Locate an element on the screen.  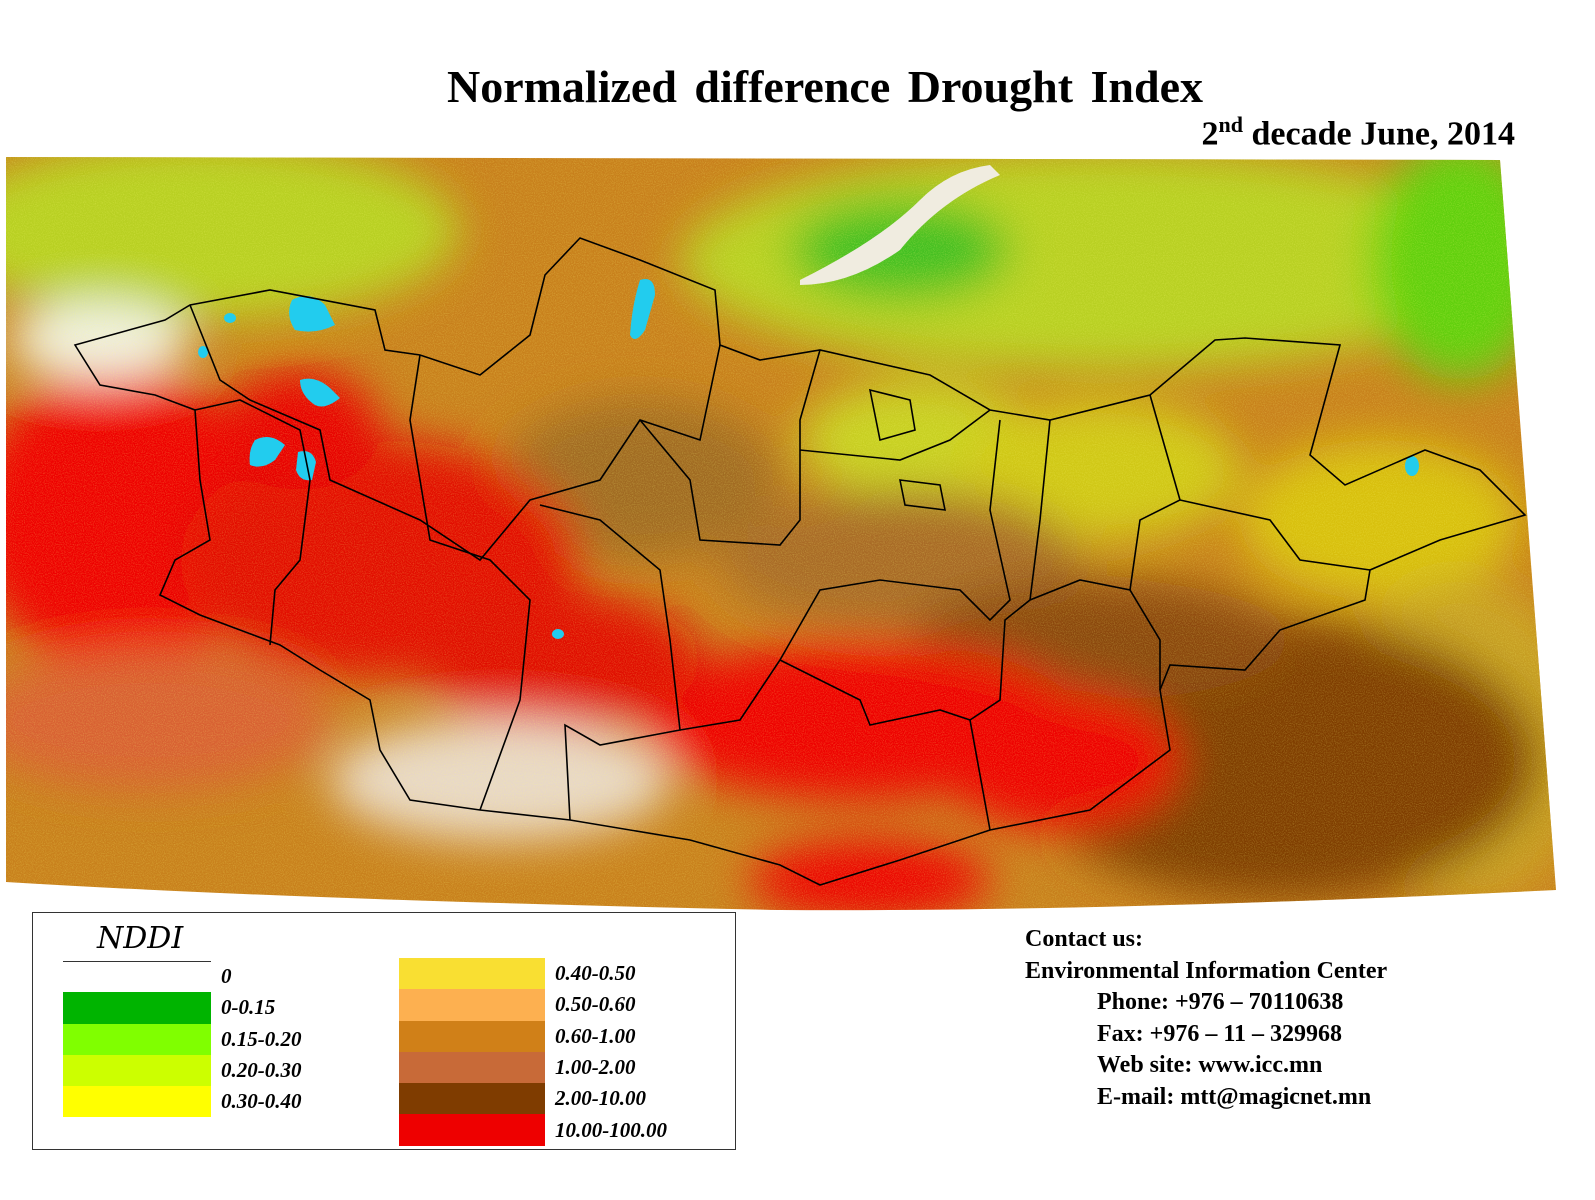
baikal-area is located at coordinates (900, 225).